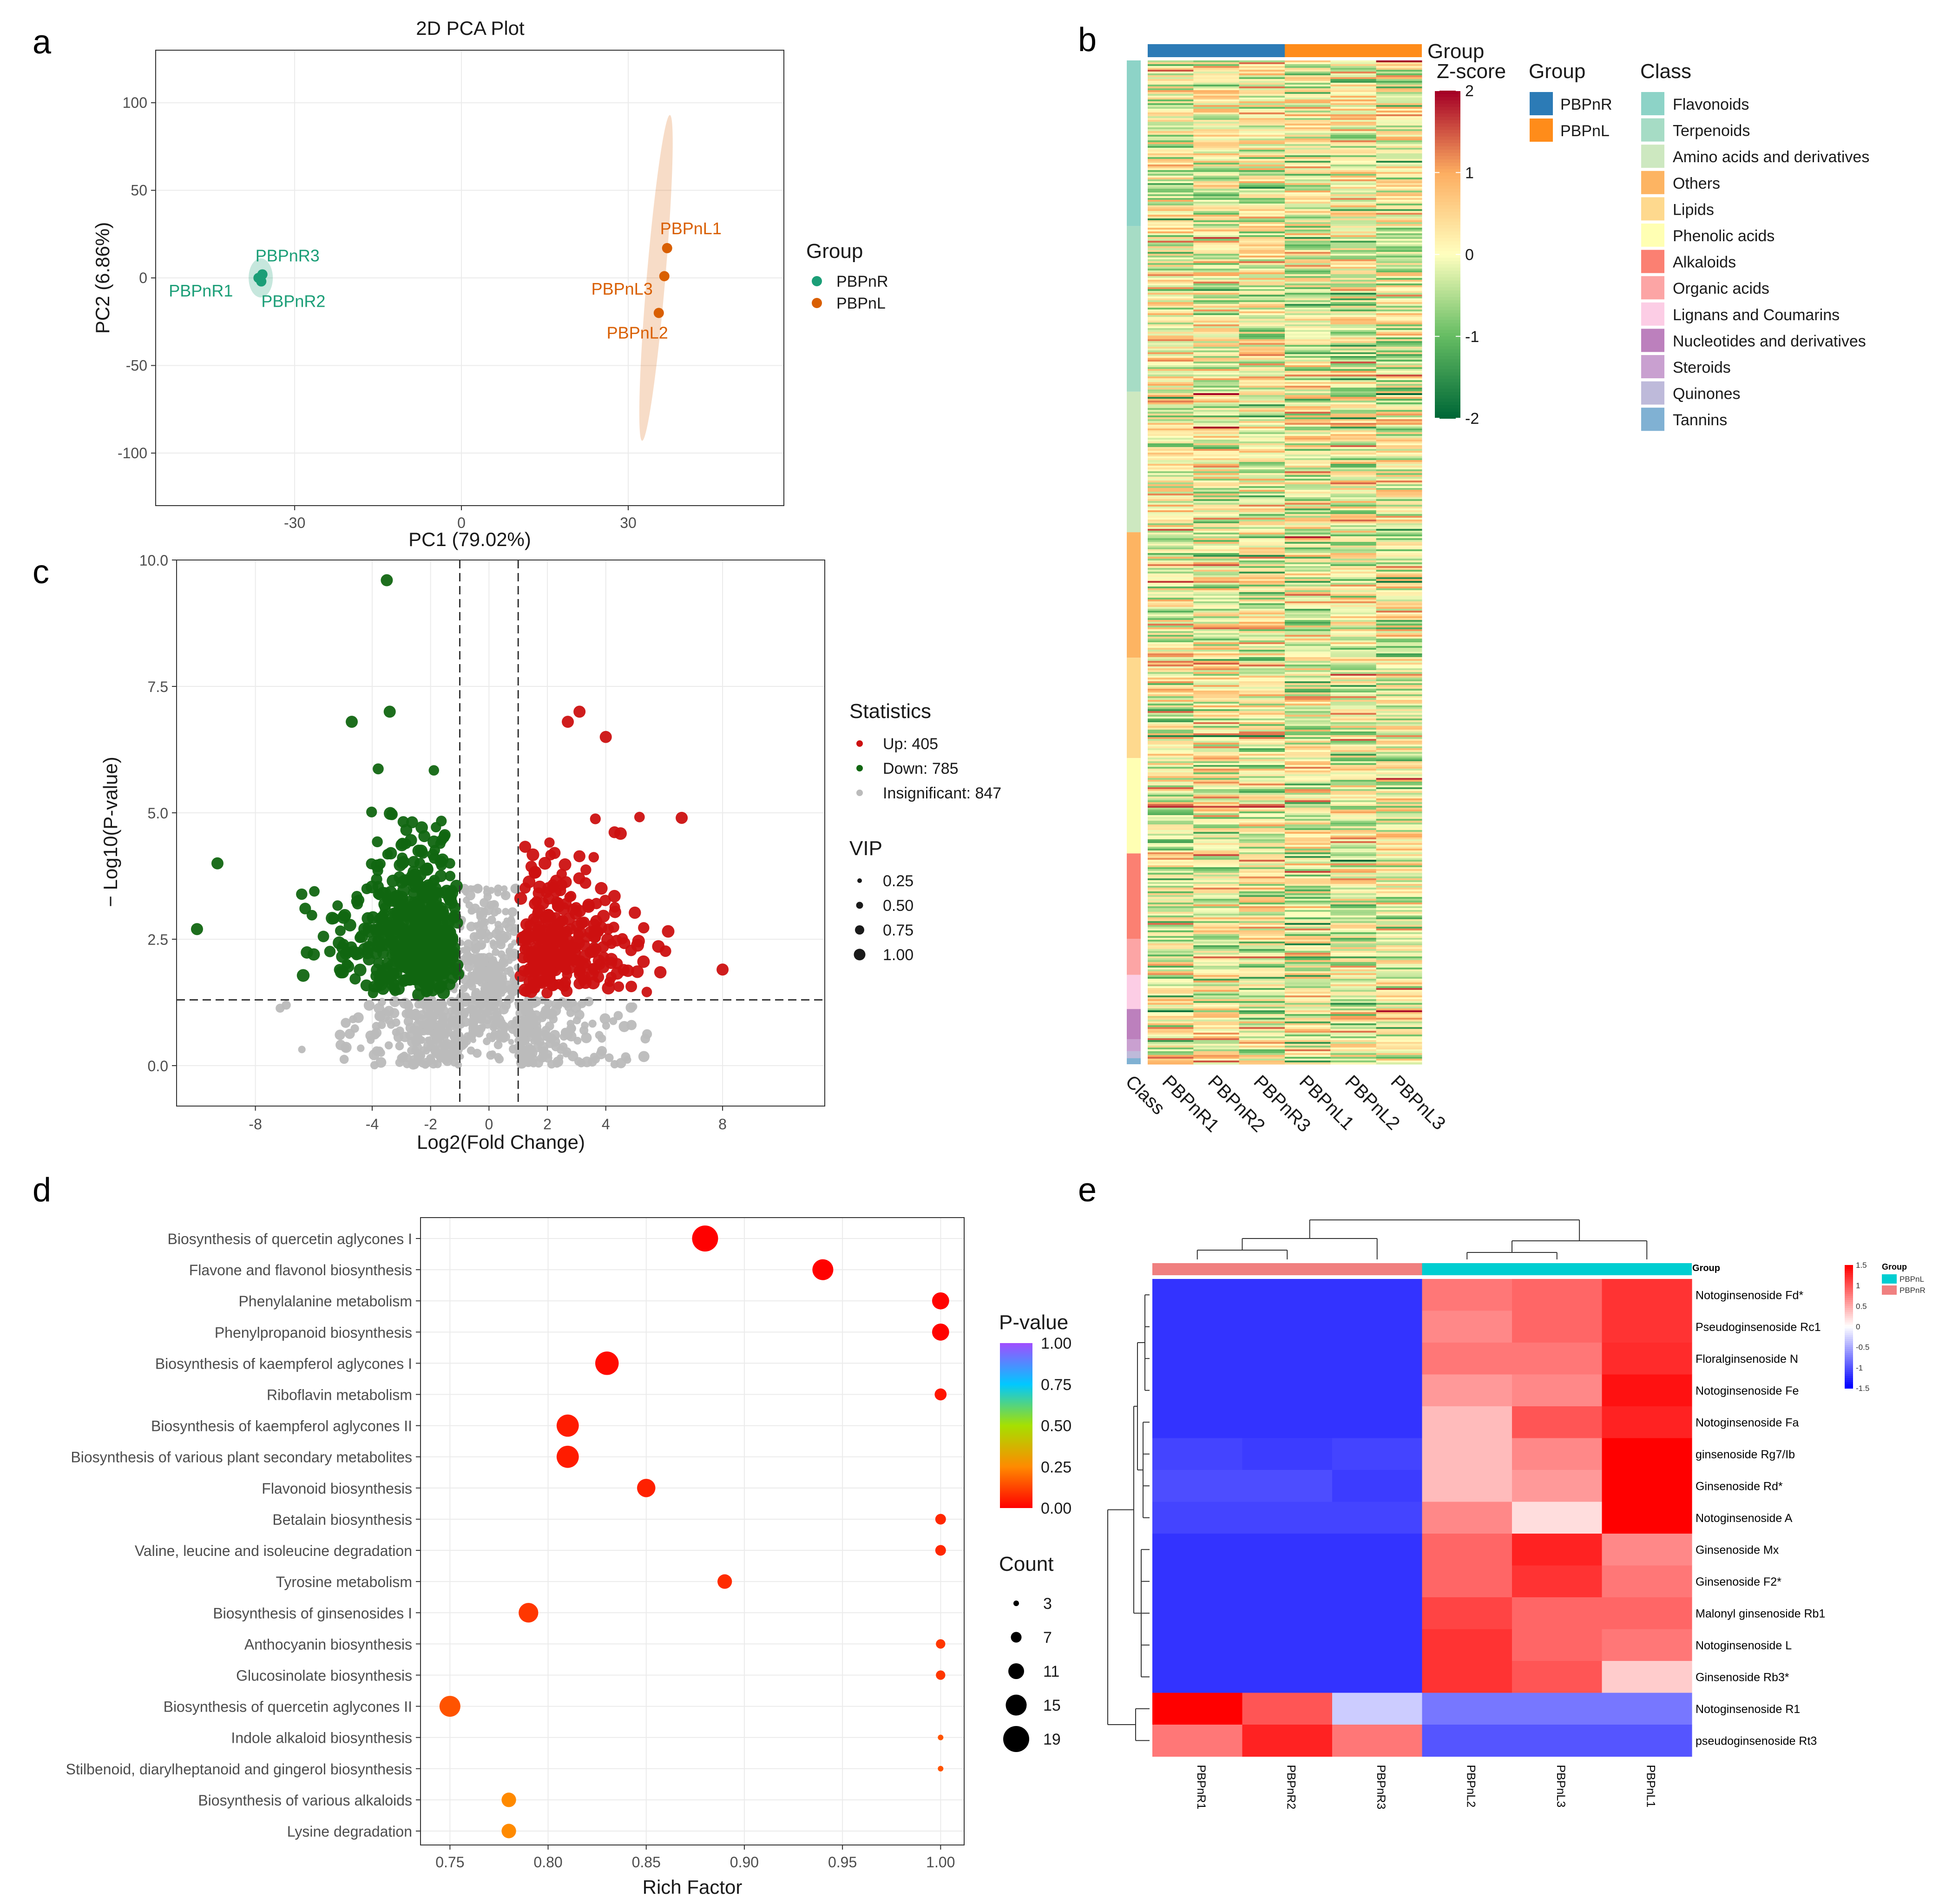 The image size is (1939, 1904). What do you see at coordinates (604, 957) in the screenshot?
I see `volcano-point-up` at bounding box center [604, 957].